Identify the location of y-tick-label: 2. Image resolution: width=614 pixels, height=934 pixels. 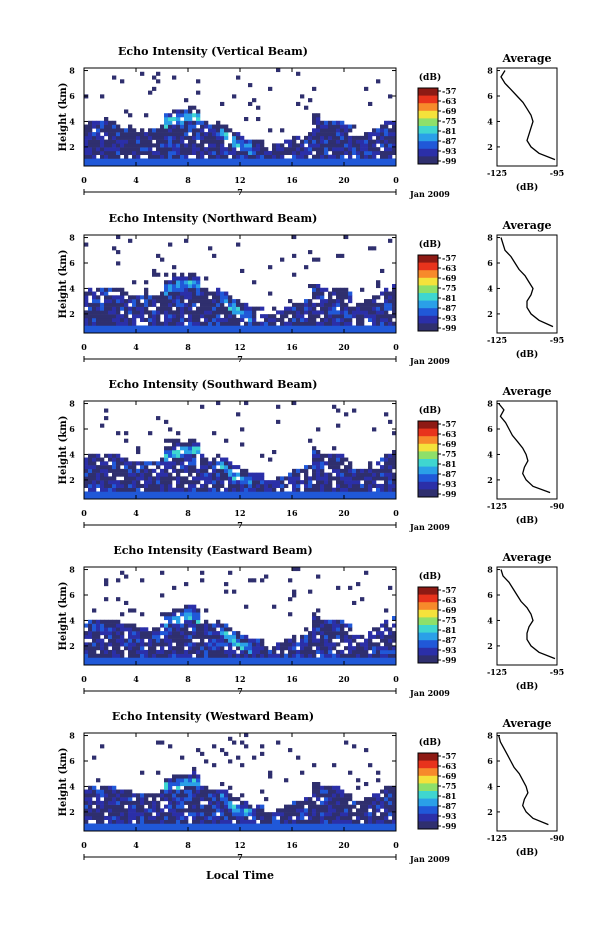
(72, 646).